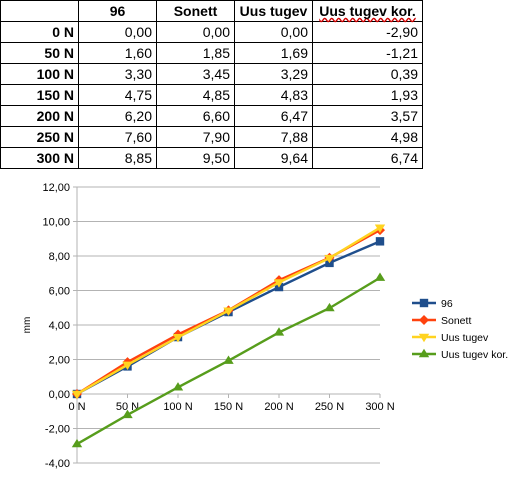 This screenshot has width=518, height=479. Describe the element at coordinates (367, 137) in the screenshot. I see `table-cell: 4,98` at that location.